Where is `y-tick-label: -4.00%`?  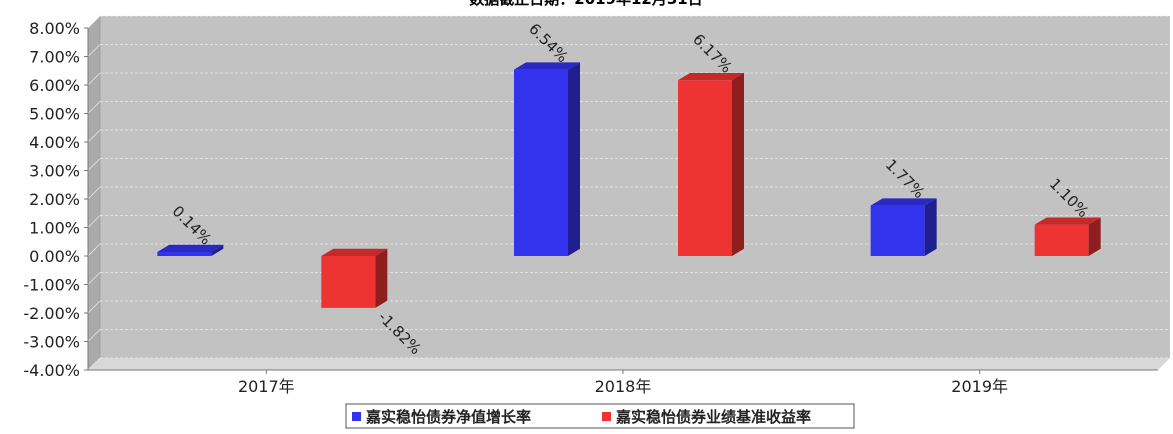 y-tick-label: -4.00% is located at coordinates (51, 370).